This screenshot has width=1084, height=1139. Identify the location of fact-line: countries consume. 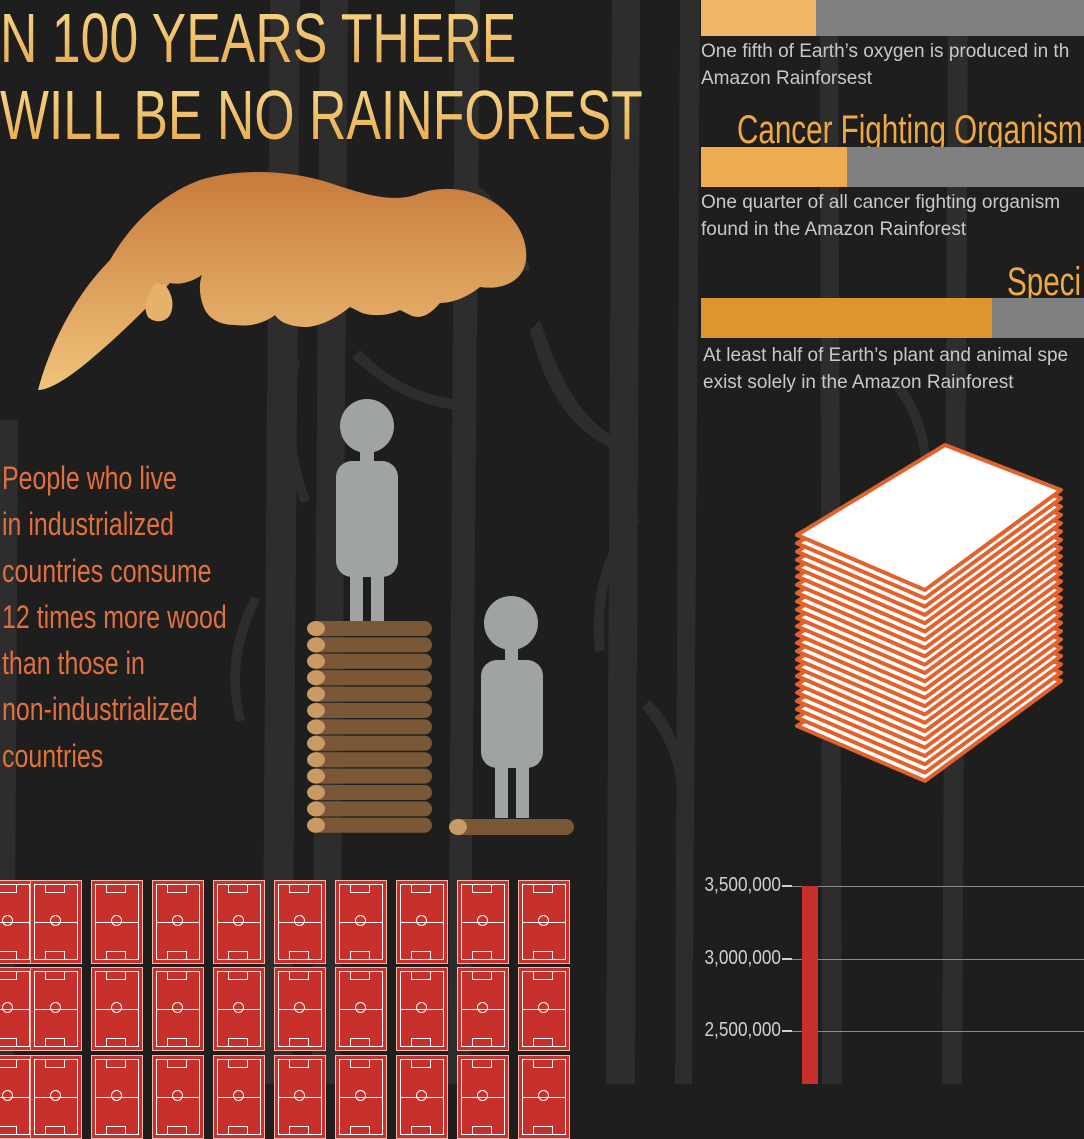
(107, 570).